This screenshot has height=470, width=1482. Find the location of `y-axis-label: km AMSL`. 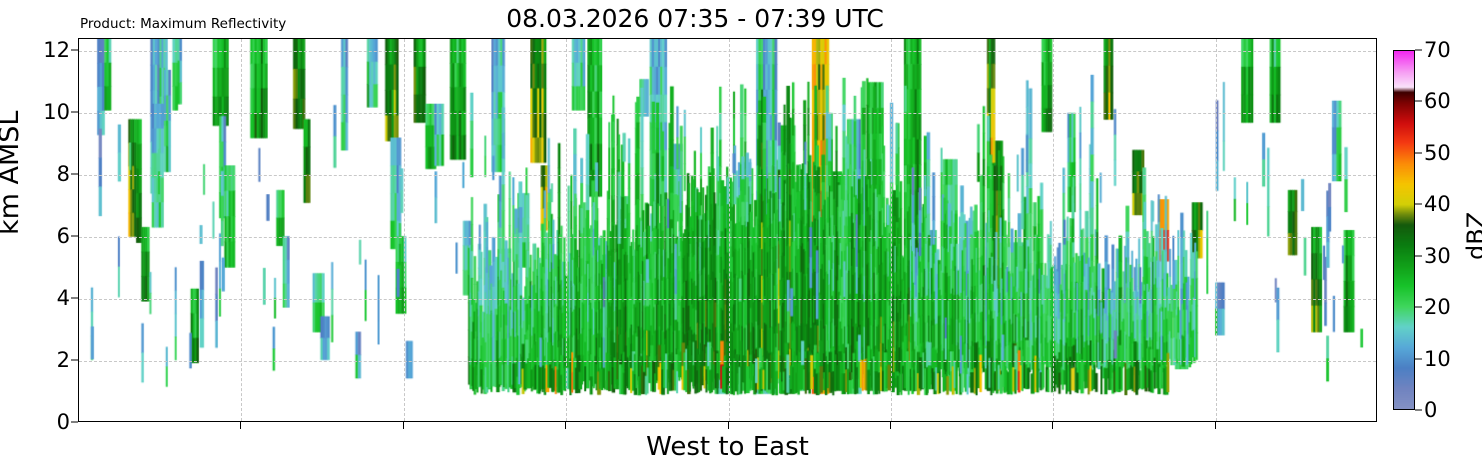

y-axis-label: km AMSL is located at coordinates (12, 172).